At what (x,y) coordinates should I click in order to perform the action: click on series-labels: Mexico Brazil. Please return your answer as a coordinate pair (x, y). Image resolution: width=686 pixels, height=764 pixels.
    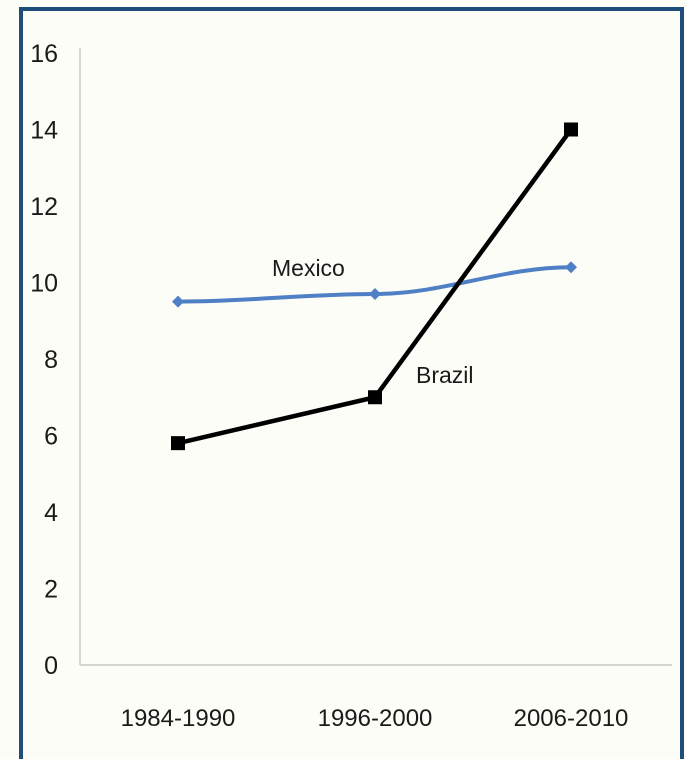
    Looking at the image, I should click on (373, 321).